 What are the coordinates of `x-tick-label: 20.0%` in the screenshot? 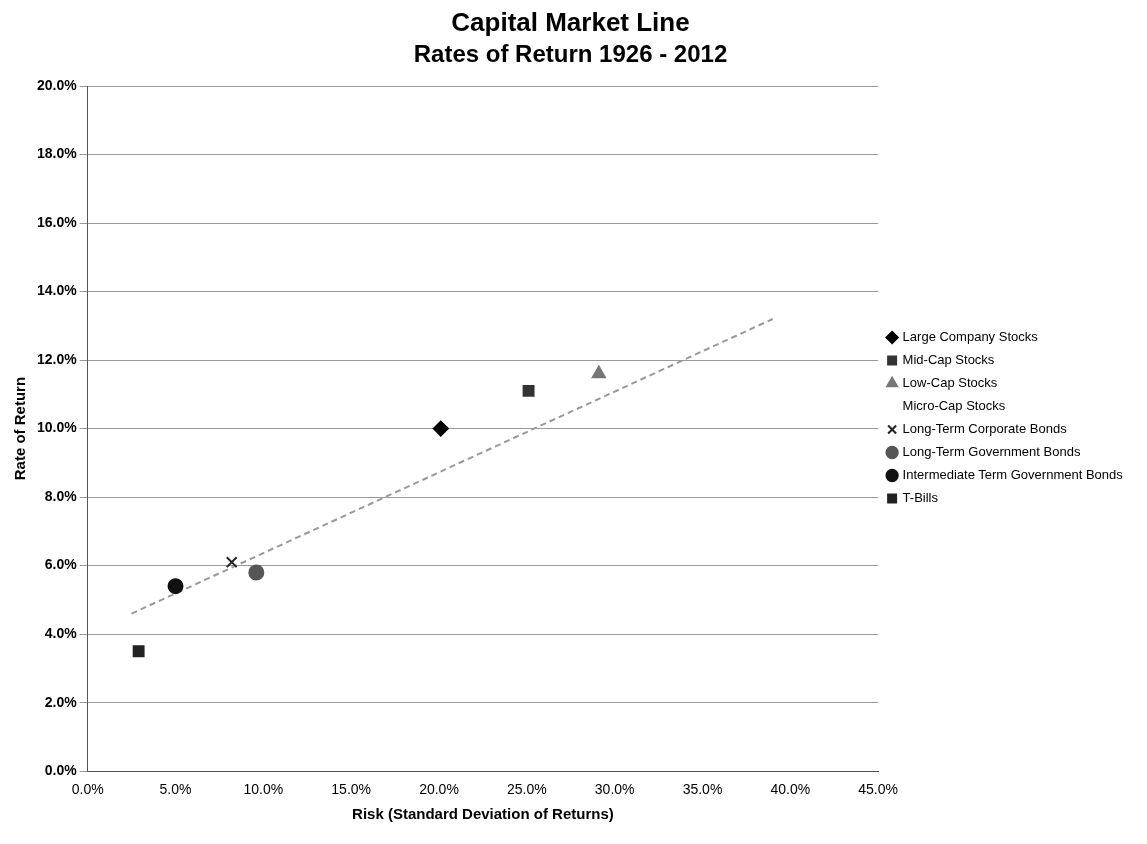 It's located at (439, 789).